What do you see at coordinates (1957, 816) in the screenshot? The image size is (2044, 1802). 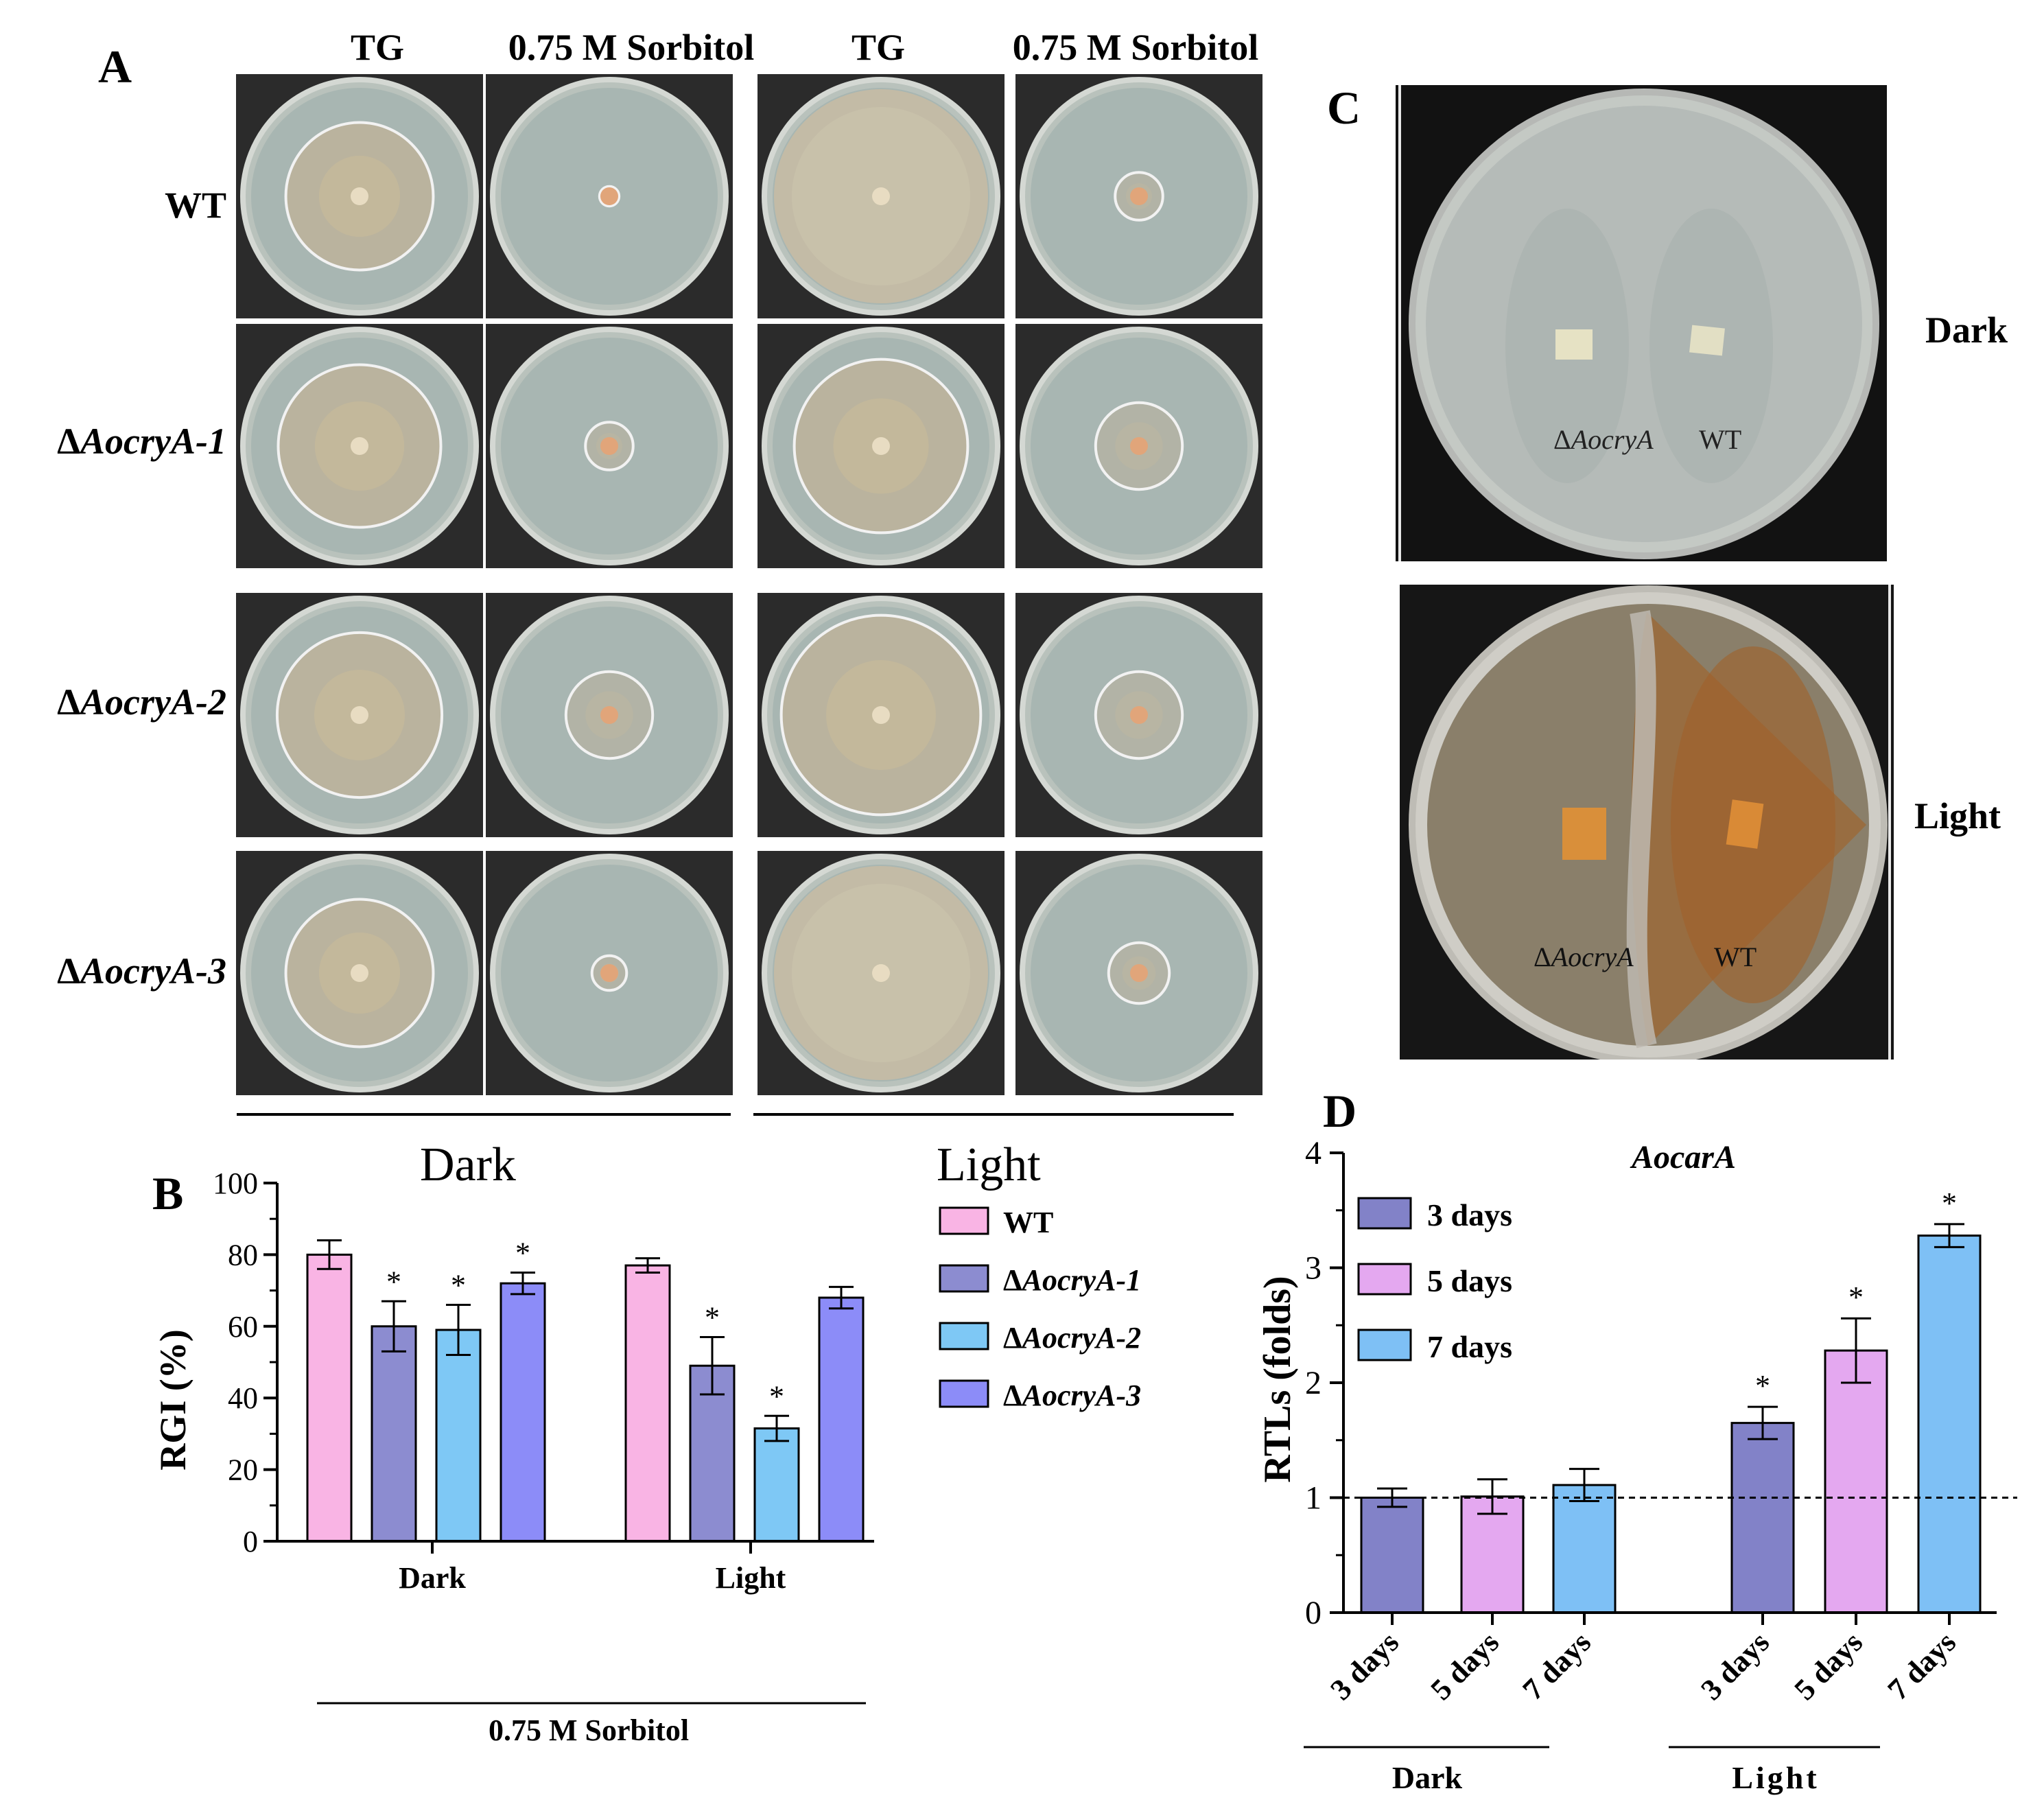 I see `side-label-light: Light` at bounding box center [1957, 816].